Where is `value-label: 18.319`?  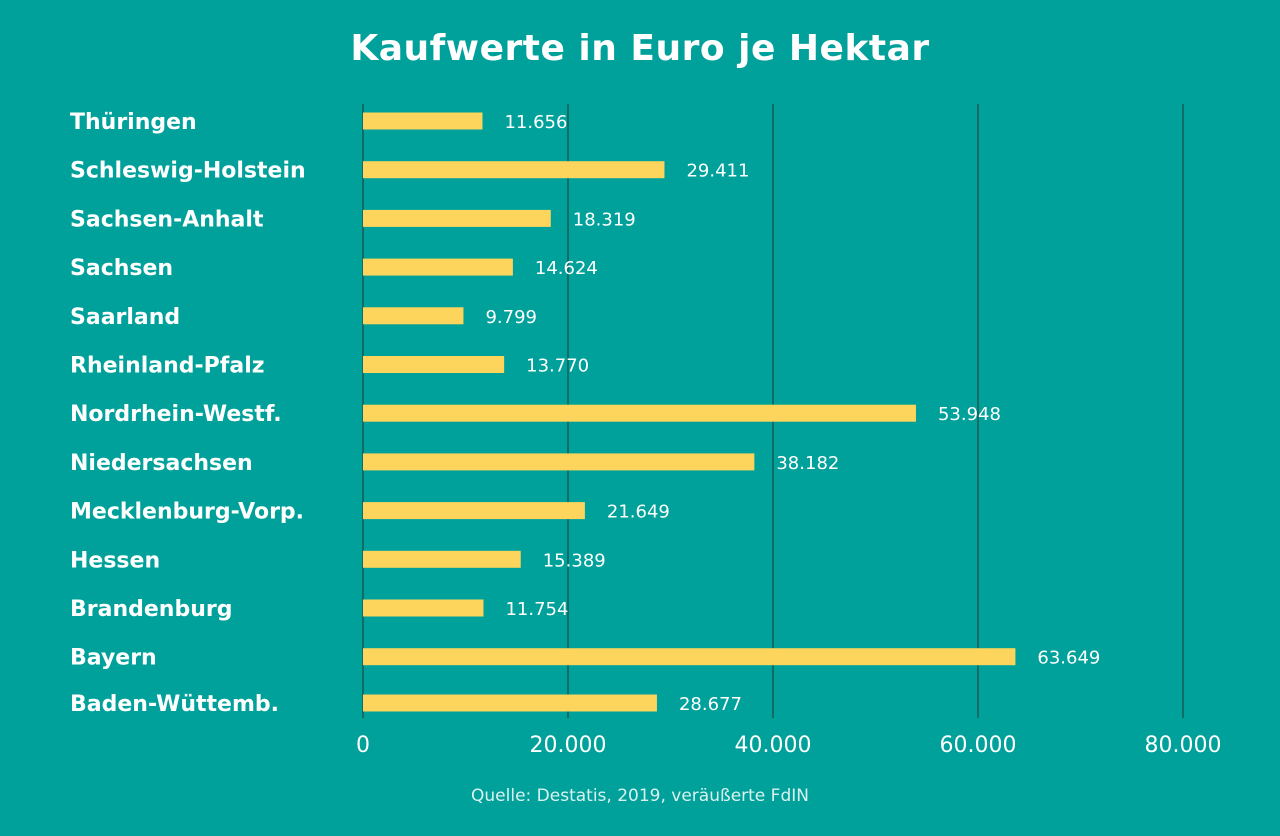
value-label: 18.319 is located at coordinates (604, 219).